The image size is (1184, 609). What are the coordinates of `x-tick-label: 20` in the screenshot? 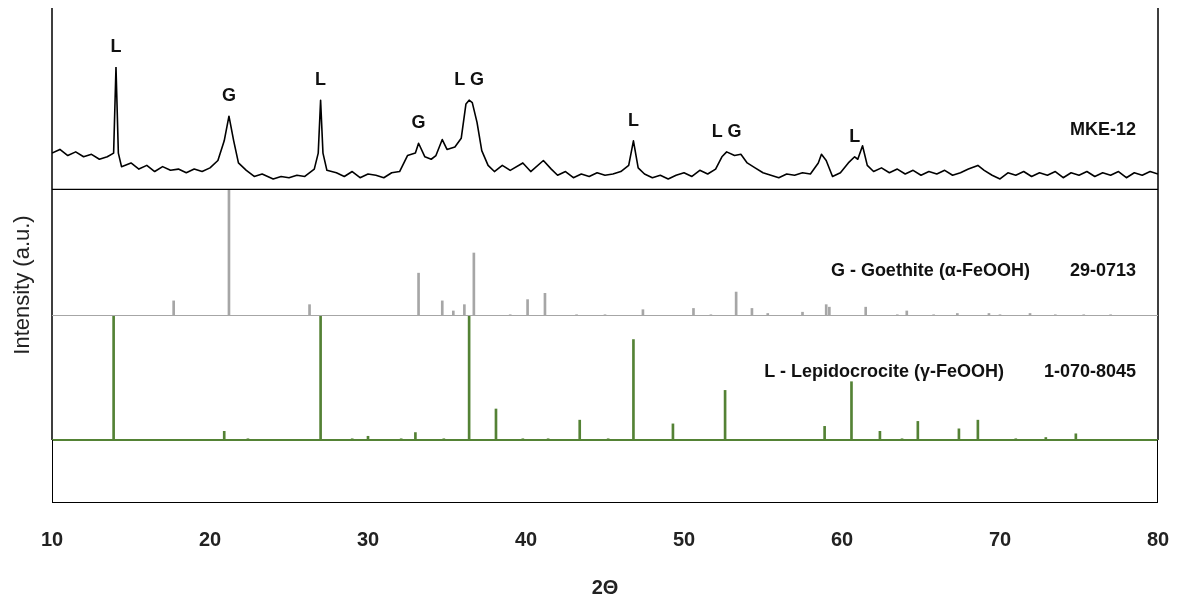 It's located at (210, 538).